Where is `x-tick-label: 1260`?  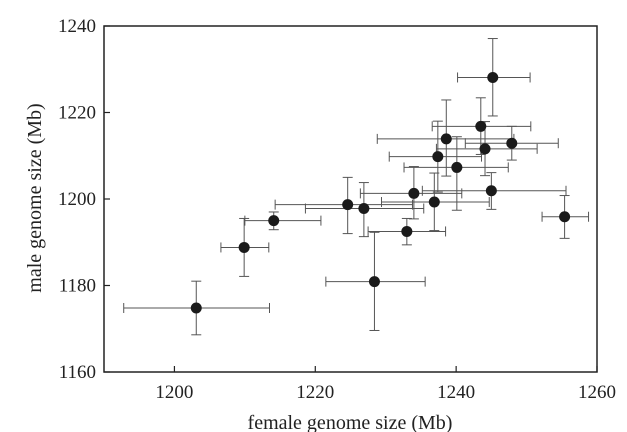 x-tick-label: 1260 is located at coordinates (597, 392).